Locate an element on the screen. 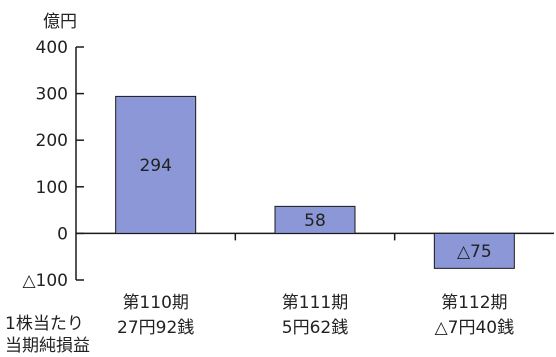 The width and height of the screenshot is (556, 357). per-share-value: 27円92銭 is located at coordinates (155, 328).